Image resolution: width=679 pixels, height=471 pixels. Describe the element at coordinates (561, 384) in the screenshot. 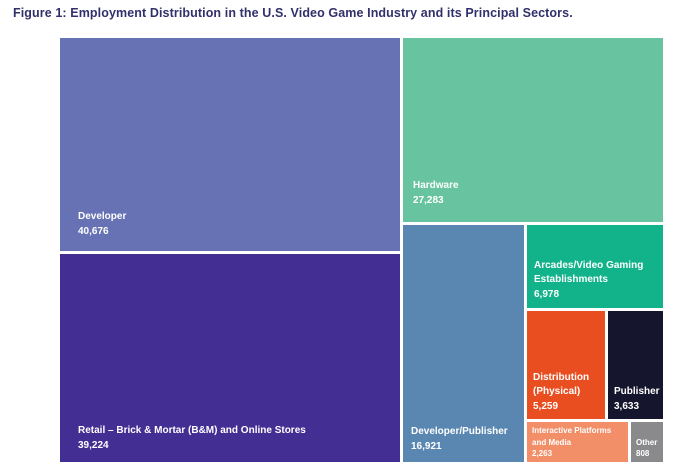

I see `node-label: Distribution (Physical)` at that location.